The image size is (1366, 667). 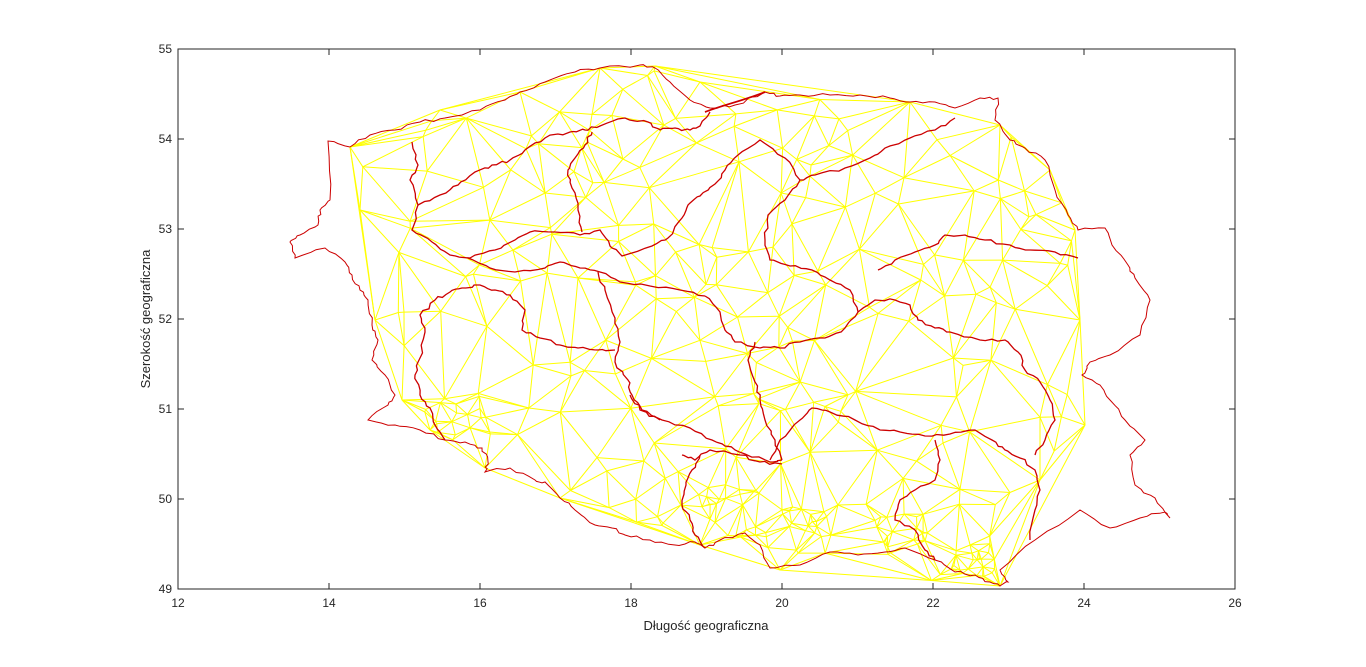 I want to click on x-axis-label: Długość geograficzna, so click(x=706, y=625).